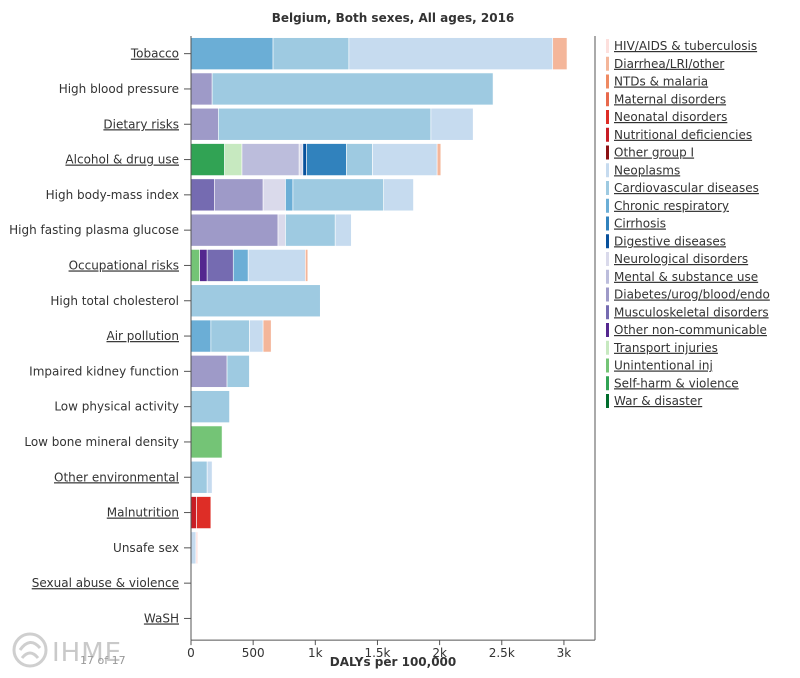 This screenshot has width=800, height=678. I want to click on ihme-emblem-icon, so click(30, 650).